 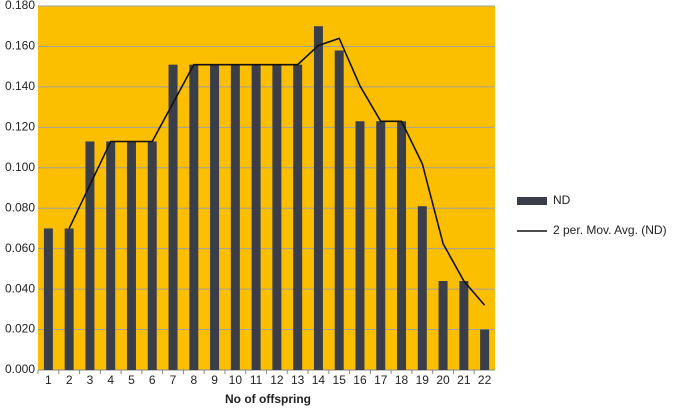 I want to click on x-tick-label: 22, so click(x=485, y=380).